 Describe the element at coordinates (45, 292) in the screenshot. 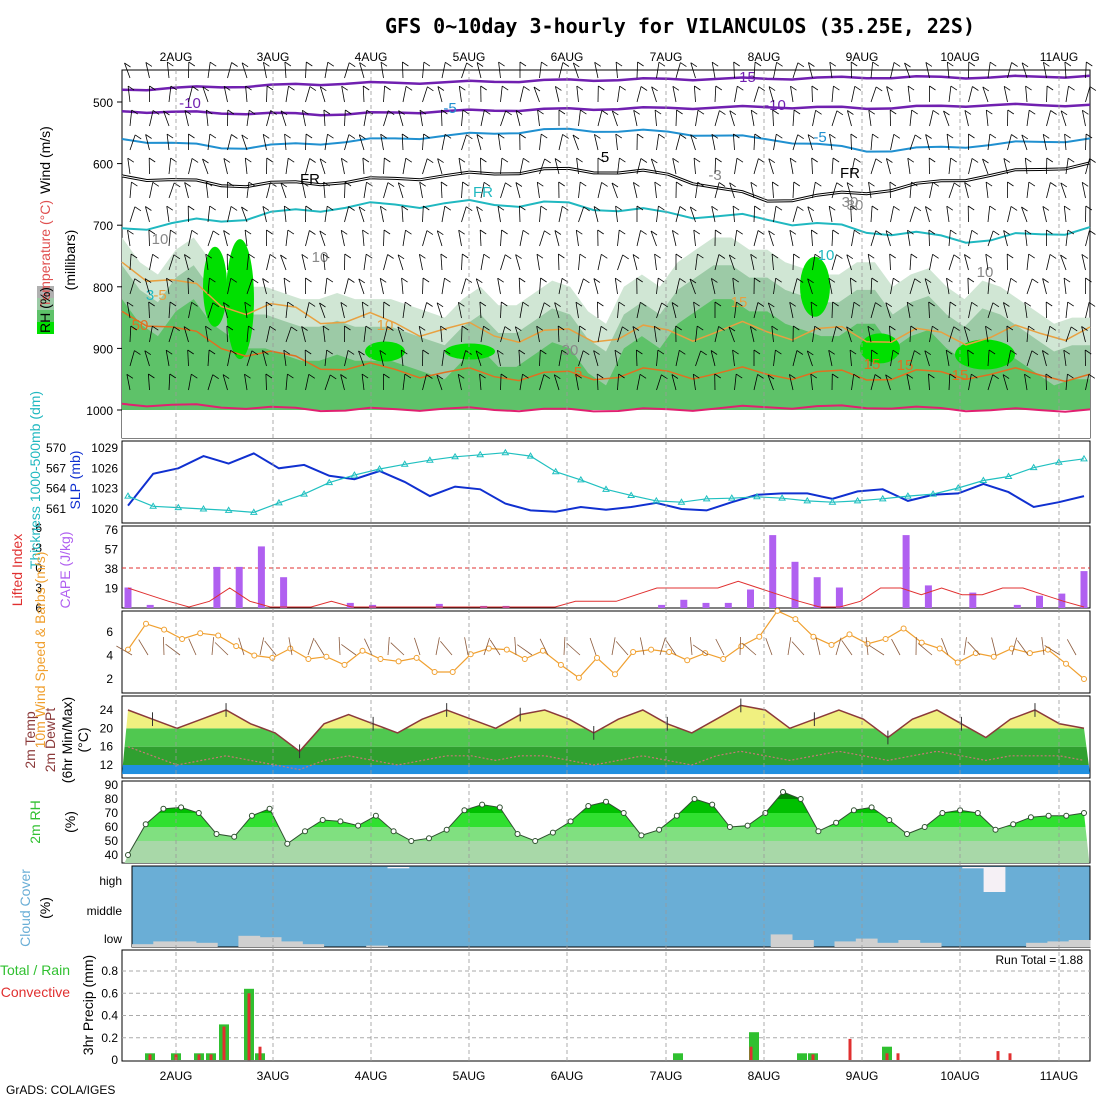

I see `rh-key-swatch` at that location.